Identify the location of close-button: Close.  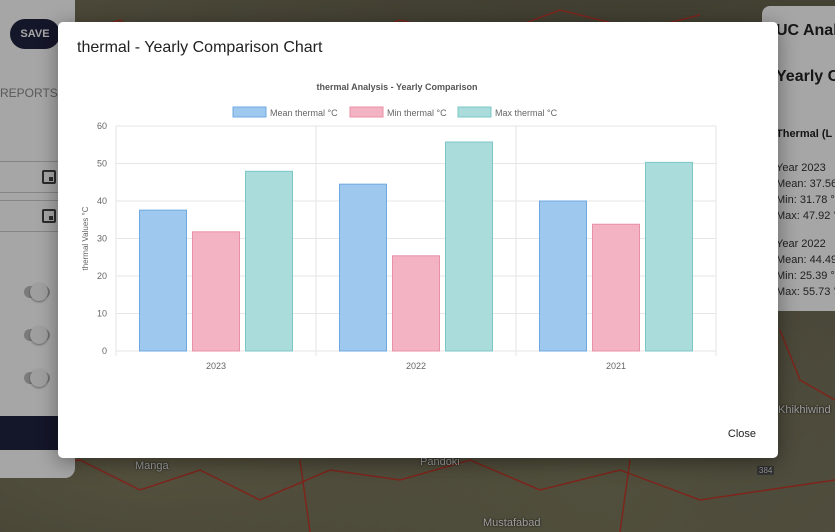
(741, 434).